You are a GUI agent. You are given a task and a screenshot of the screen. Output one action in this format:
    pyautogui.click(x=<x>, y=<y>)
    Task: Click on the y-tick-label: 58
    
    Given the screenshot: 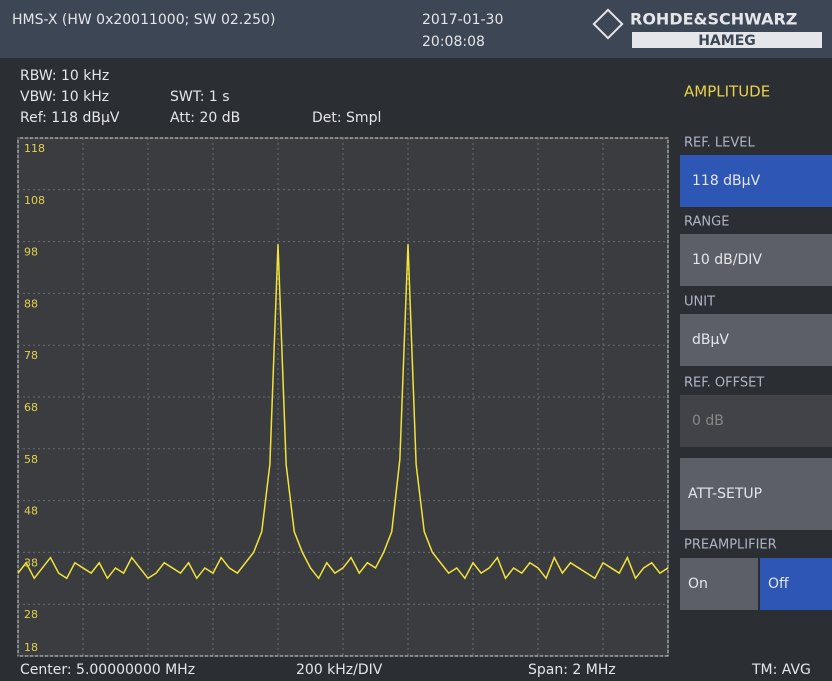 What is the action you would take?
    pyautogui.click(x=31, y=459)
    